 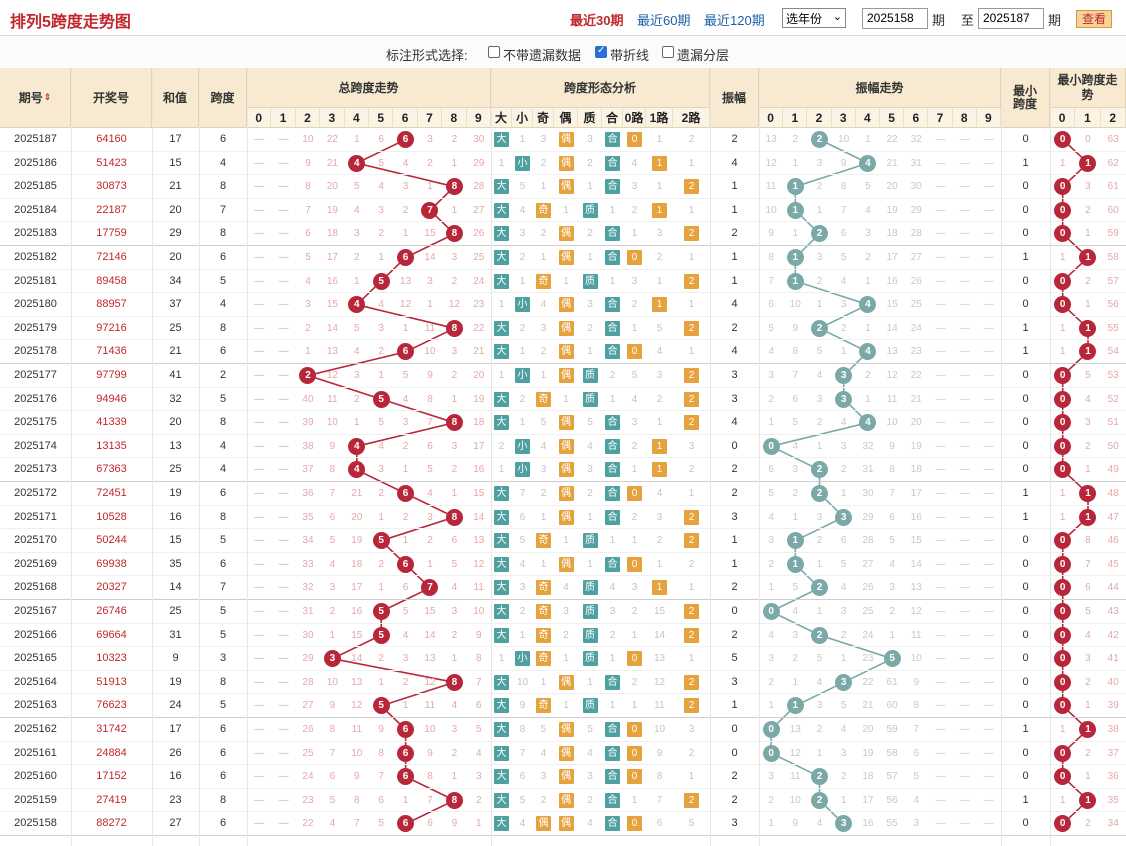 What do you see at coordinates (35, 799) in the screenshot?
I see `period-cell: 2025159` at bounding box center [35, 799].